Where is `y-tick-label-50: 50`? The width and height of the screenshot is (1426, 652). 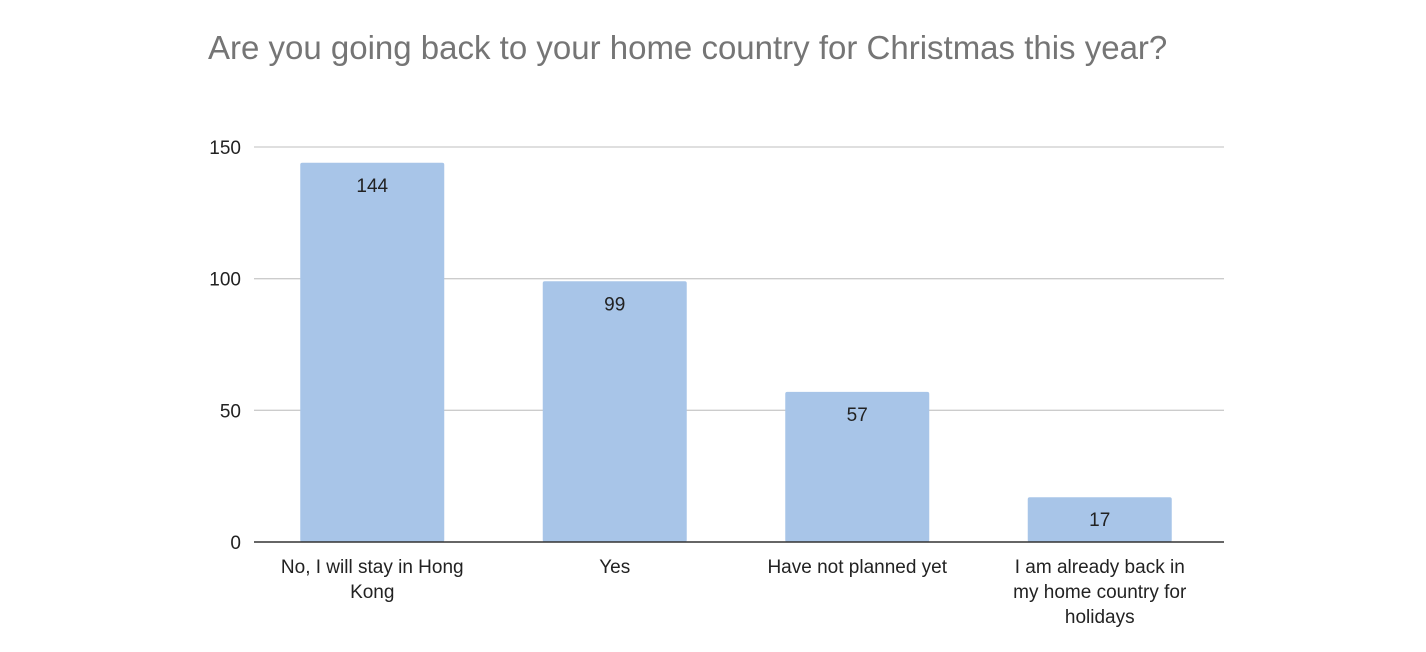 y-tick-label-50: 50 is located at coordinates (230, 411).